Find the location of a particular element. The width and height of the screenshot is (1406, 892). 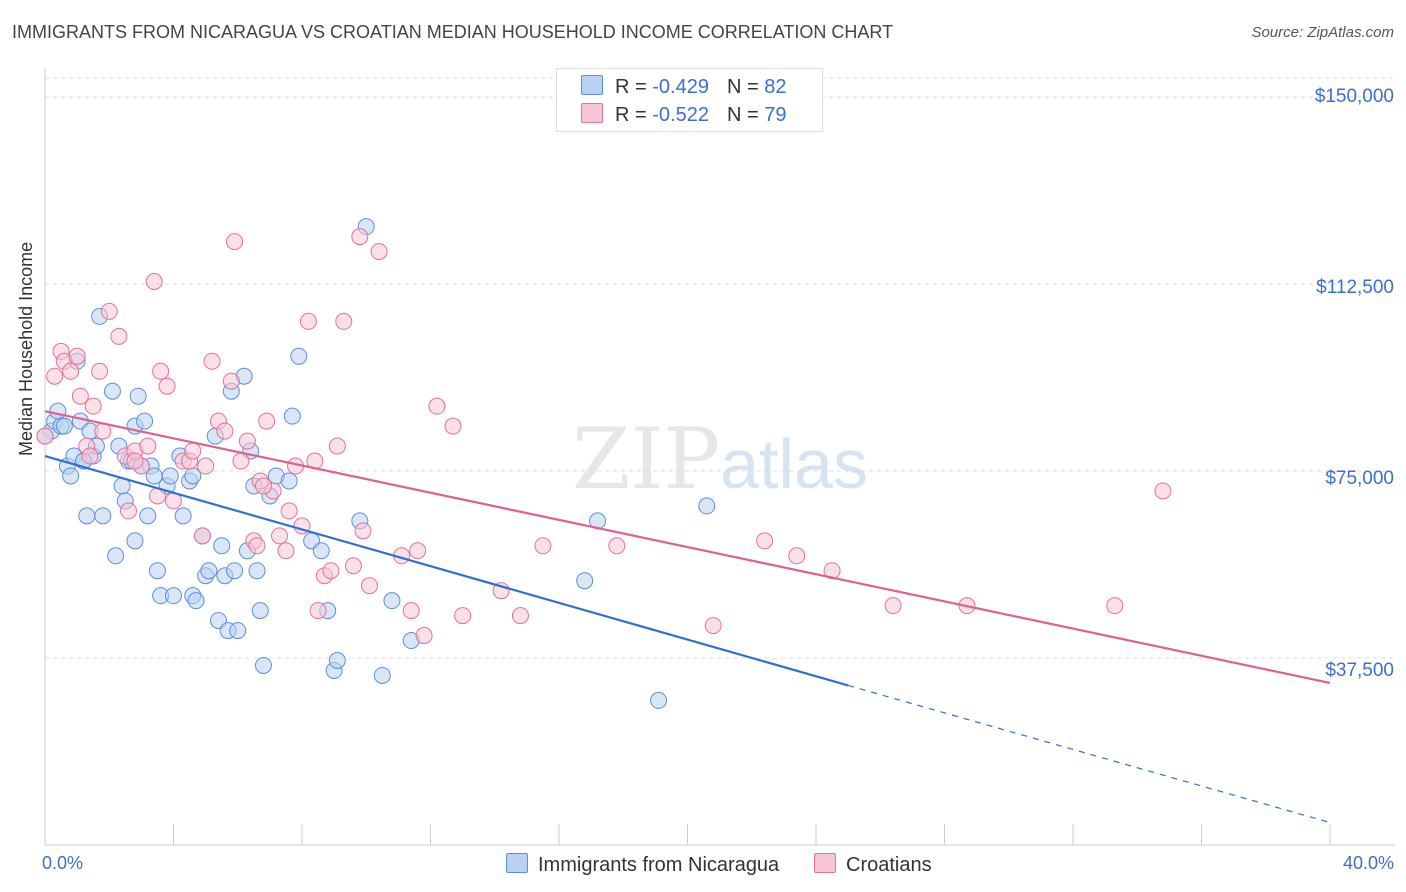

y-axis-label: Median Household Income is located at coordinates (26, 348).